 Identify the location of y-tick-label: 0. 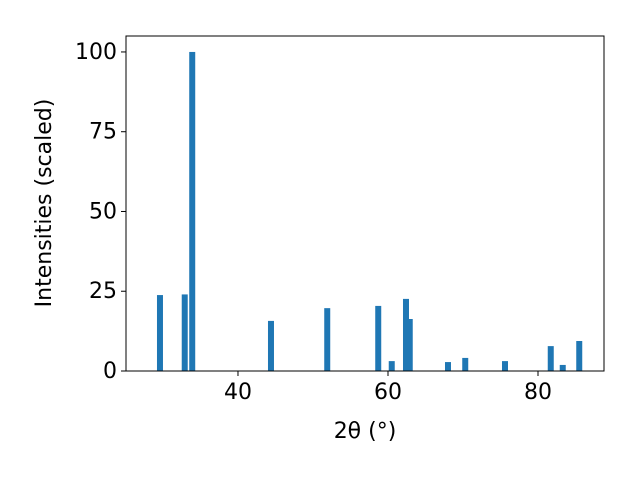
(110, 371).